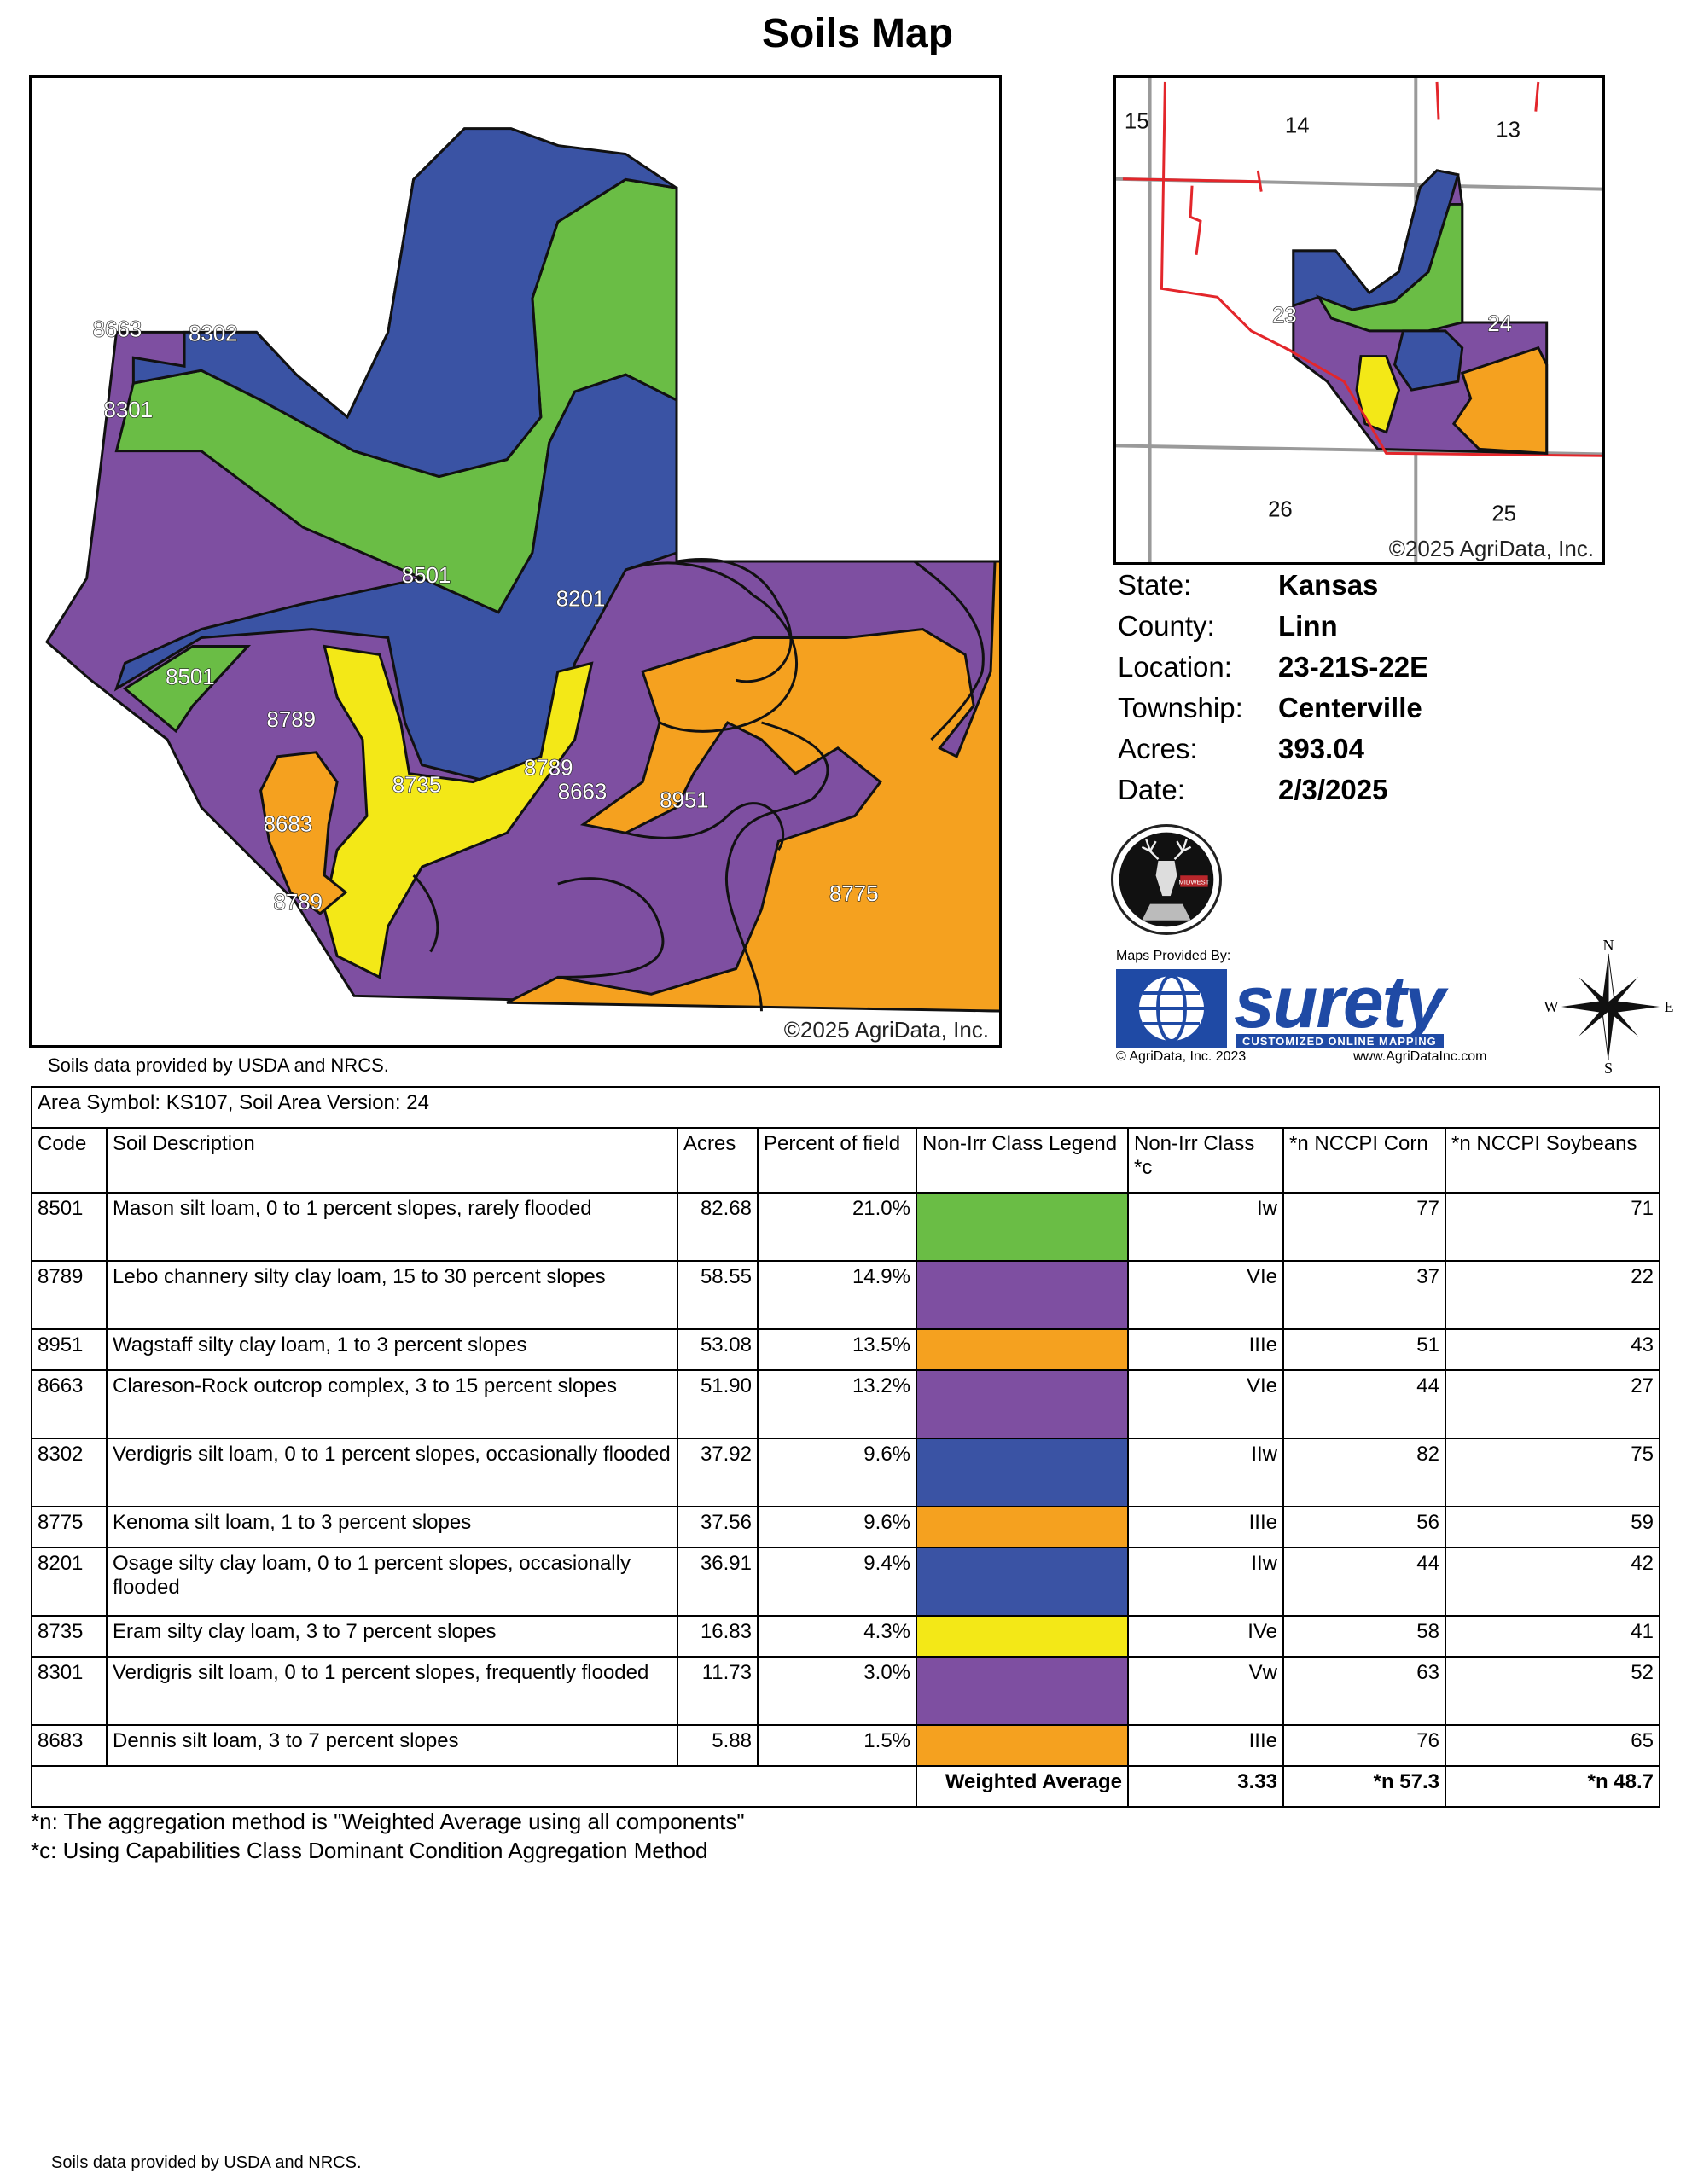 Image resolution: width=1692 pixels, height=2184 pixels. Describe the element at coordinates (837, 1582) in the screenshot. I see `soil-percent: 9.4%` at that location.